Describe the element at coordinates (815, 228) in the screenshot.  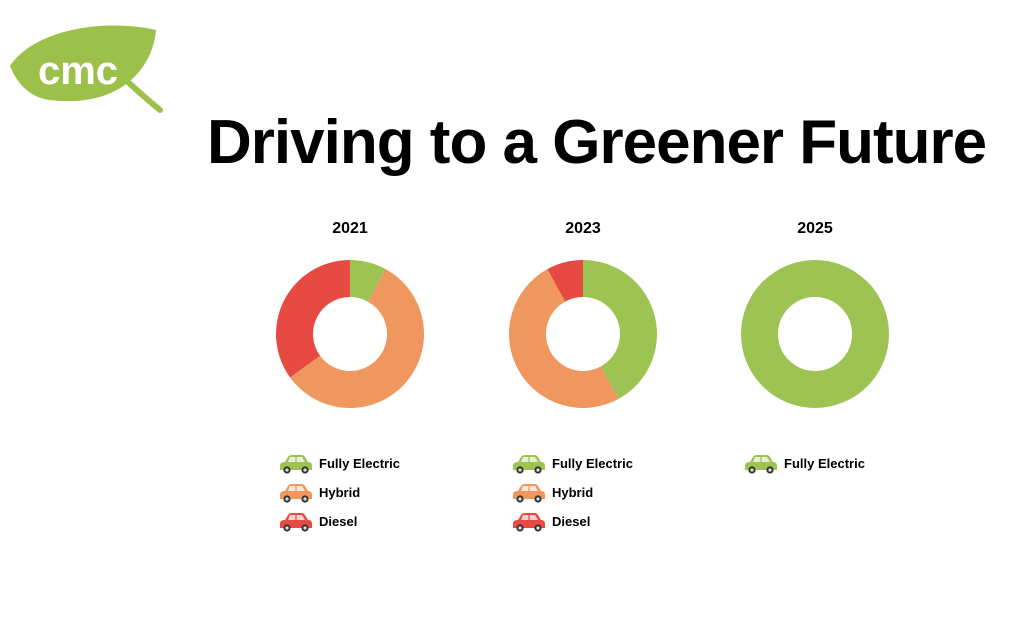
I see `chart-title: 2025` at that location.